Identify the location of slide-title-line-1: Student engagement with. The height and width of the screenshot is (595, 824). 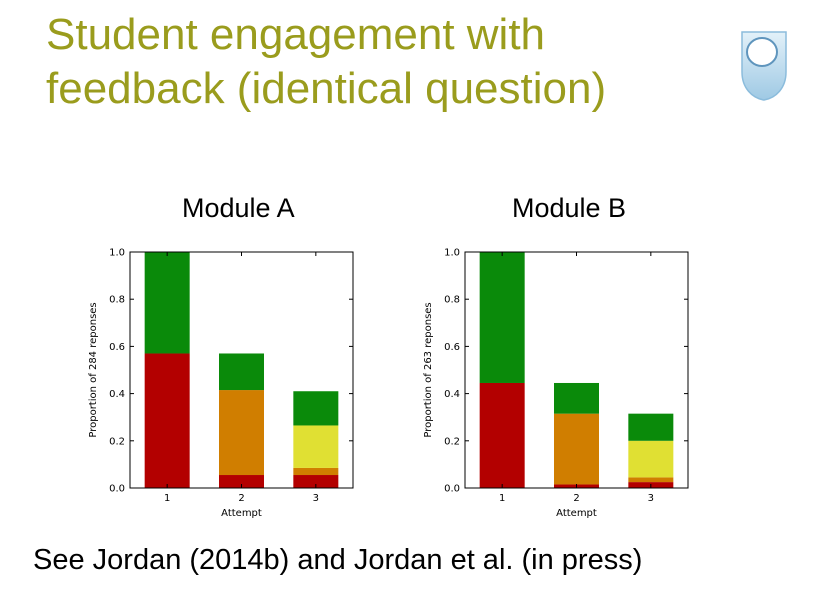
(296, 34).